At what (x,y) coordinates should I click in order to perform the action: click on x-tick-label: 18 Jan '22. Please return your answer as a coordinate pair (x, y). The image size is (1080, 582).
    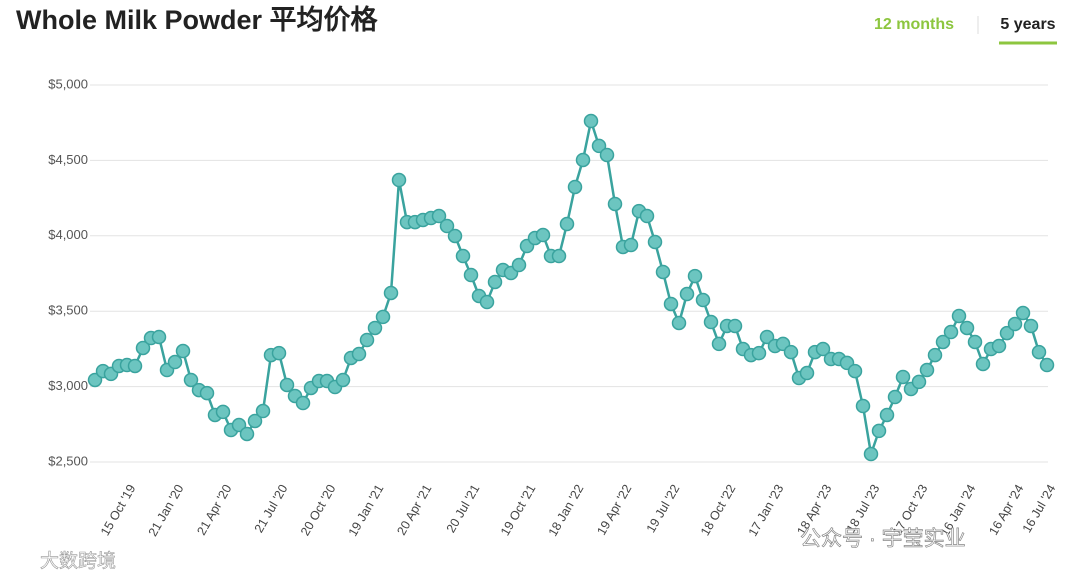
    Looking at the image, I should click on (566, 510).